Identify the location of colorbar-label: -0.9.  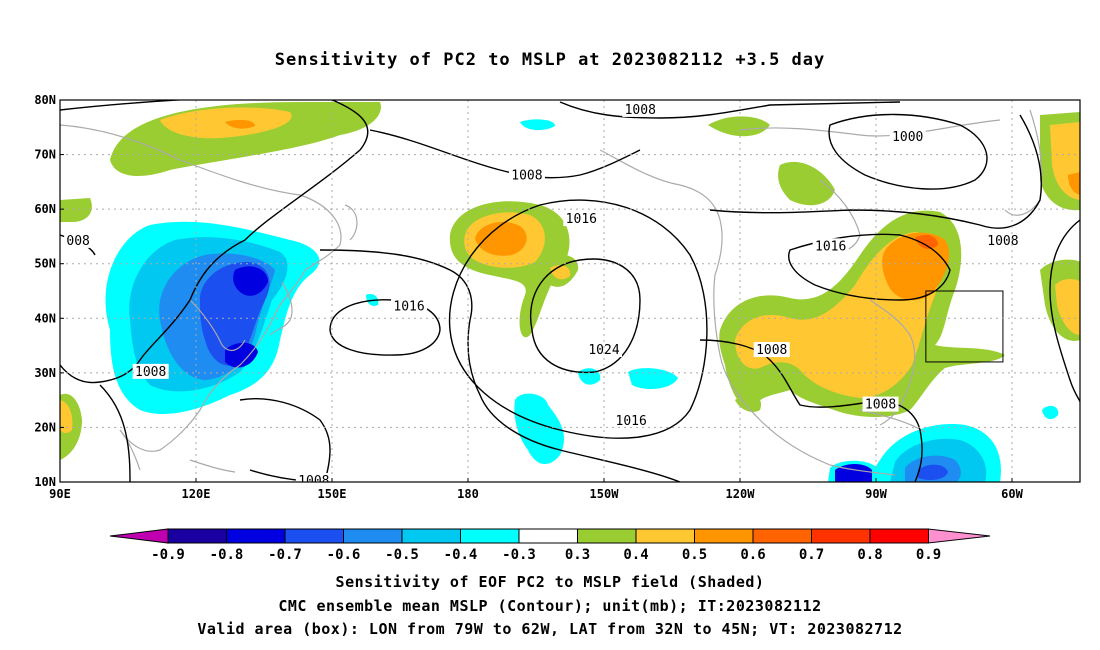
(168, 555).